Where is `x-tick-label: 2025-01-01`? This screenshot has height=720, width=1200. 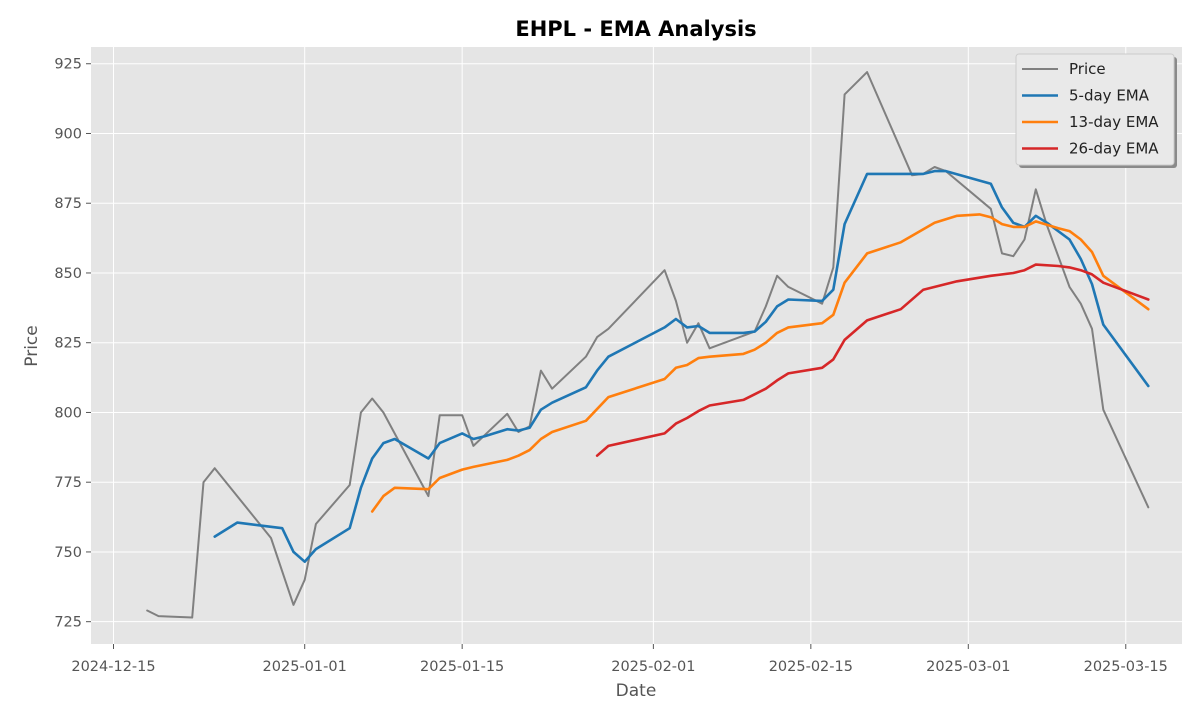 x-tick-label: 2025-01-01 is located at coordinates (305, 667).